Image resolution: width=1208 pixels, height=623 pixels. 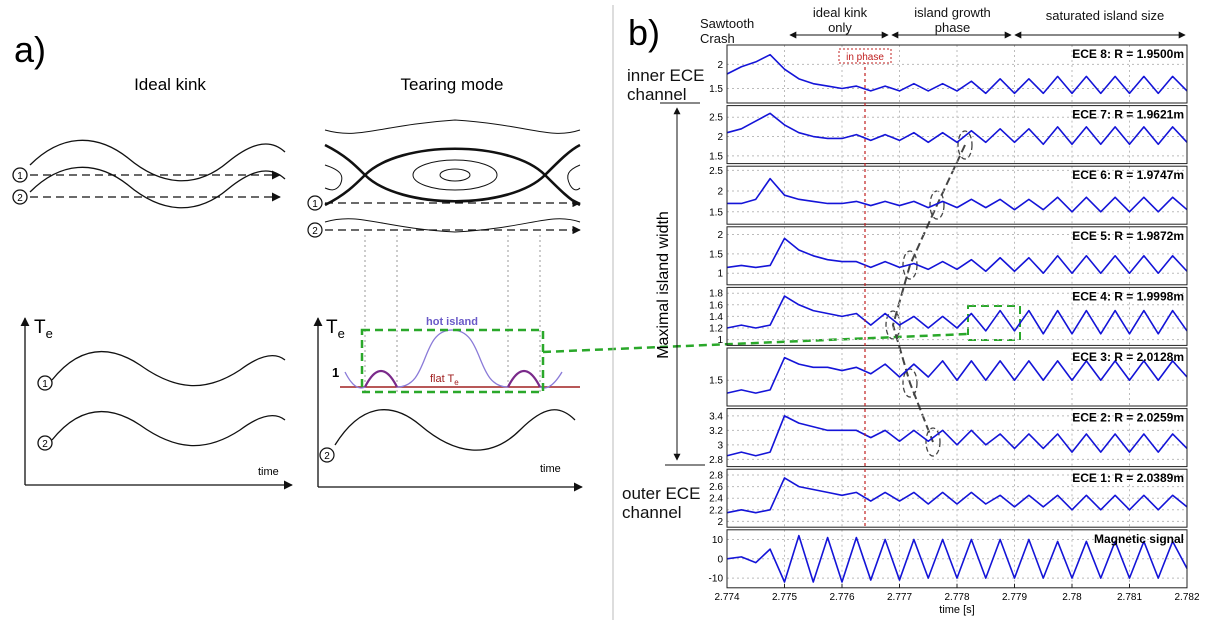 What do you see at coordinates (1128, 236) in the screenshot?
I see `series-name: ECE 5: R = 1.9872m` at bounding box center [1128, 236].